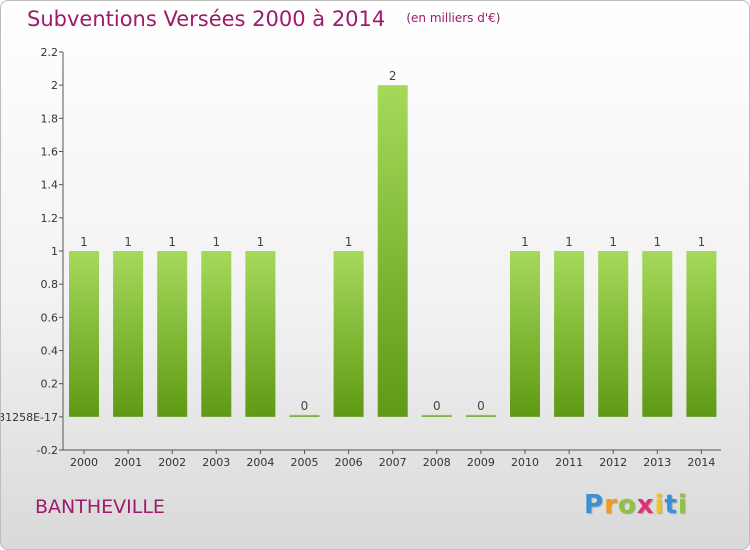 The image size is (750, 550). Describe the element at coordinates (172, 462) in the screenshot. I see `x-tick-label-2002: 2002` at that location.